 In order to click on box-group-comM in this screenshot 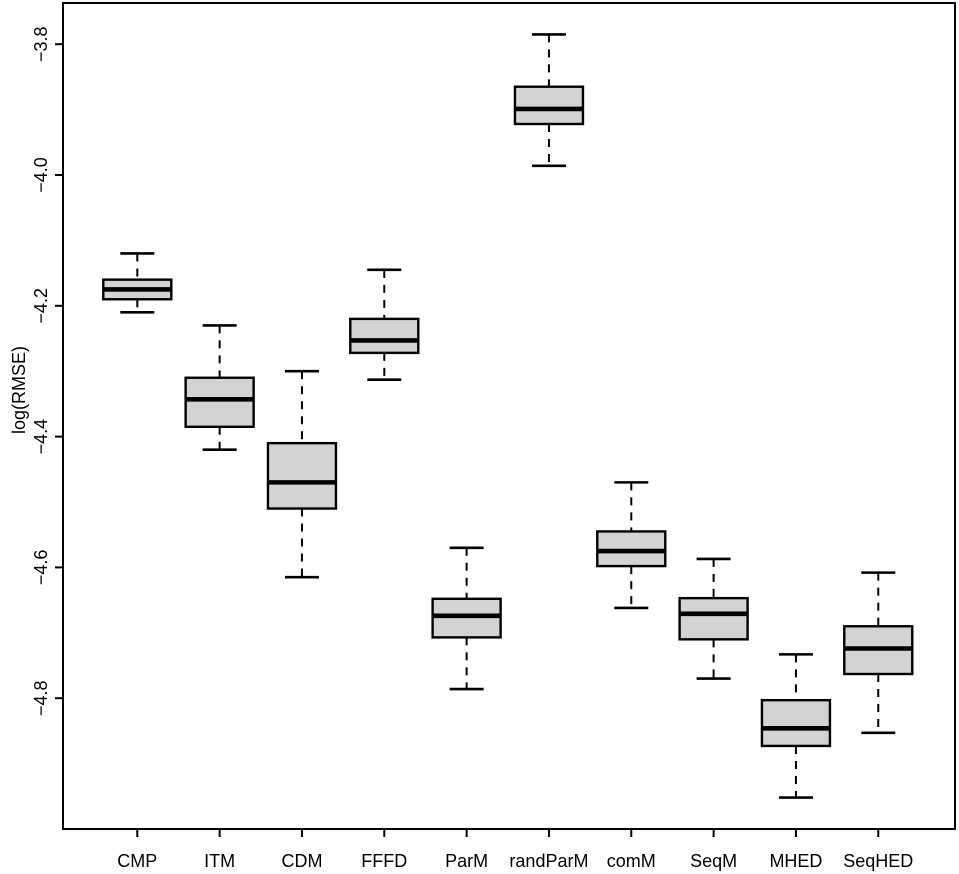, I will do `click(631, 545)`.